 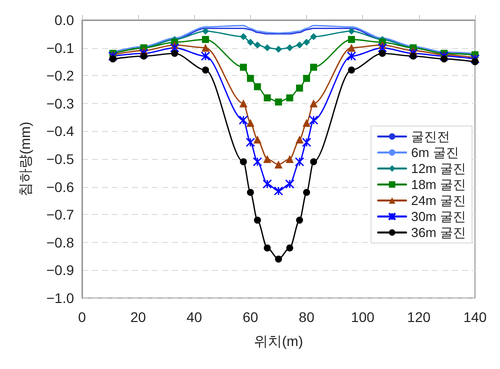 I want to click on x-tick-label: 140, so click(x=475, y=317).